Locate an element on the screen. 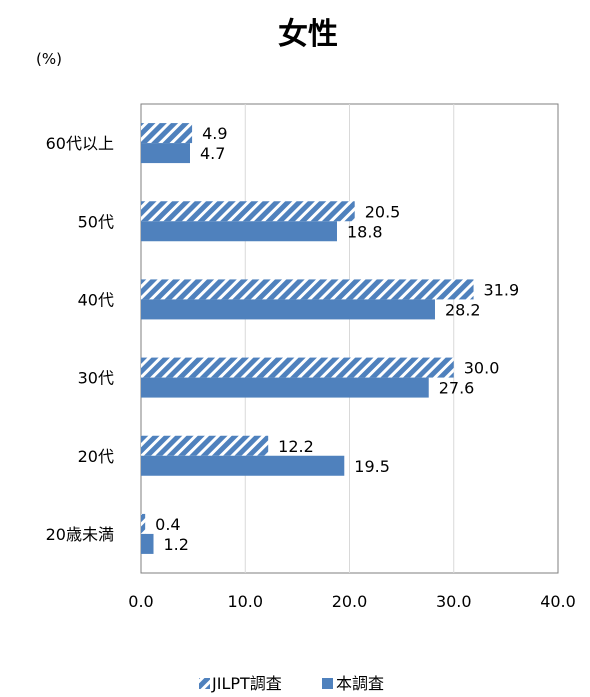 Image resolution: width=590 pixels, height=697 pixels. chart-title: 女性 is located at coordinates (308, 34).